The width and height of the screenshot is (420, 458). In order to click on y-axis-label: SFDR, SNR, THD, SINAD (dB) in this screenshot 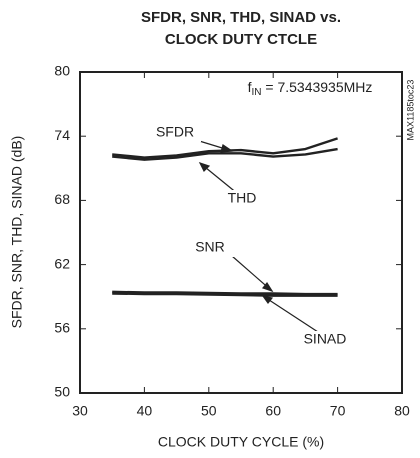, I will do `click(17, 232)`.